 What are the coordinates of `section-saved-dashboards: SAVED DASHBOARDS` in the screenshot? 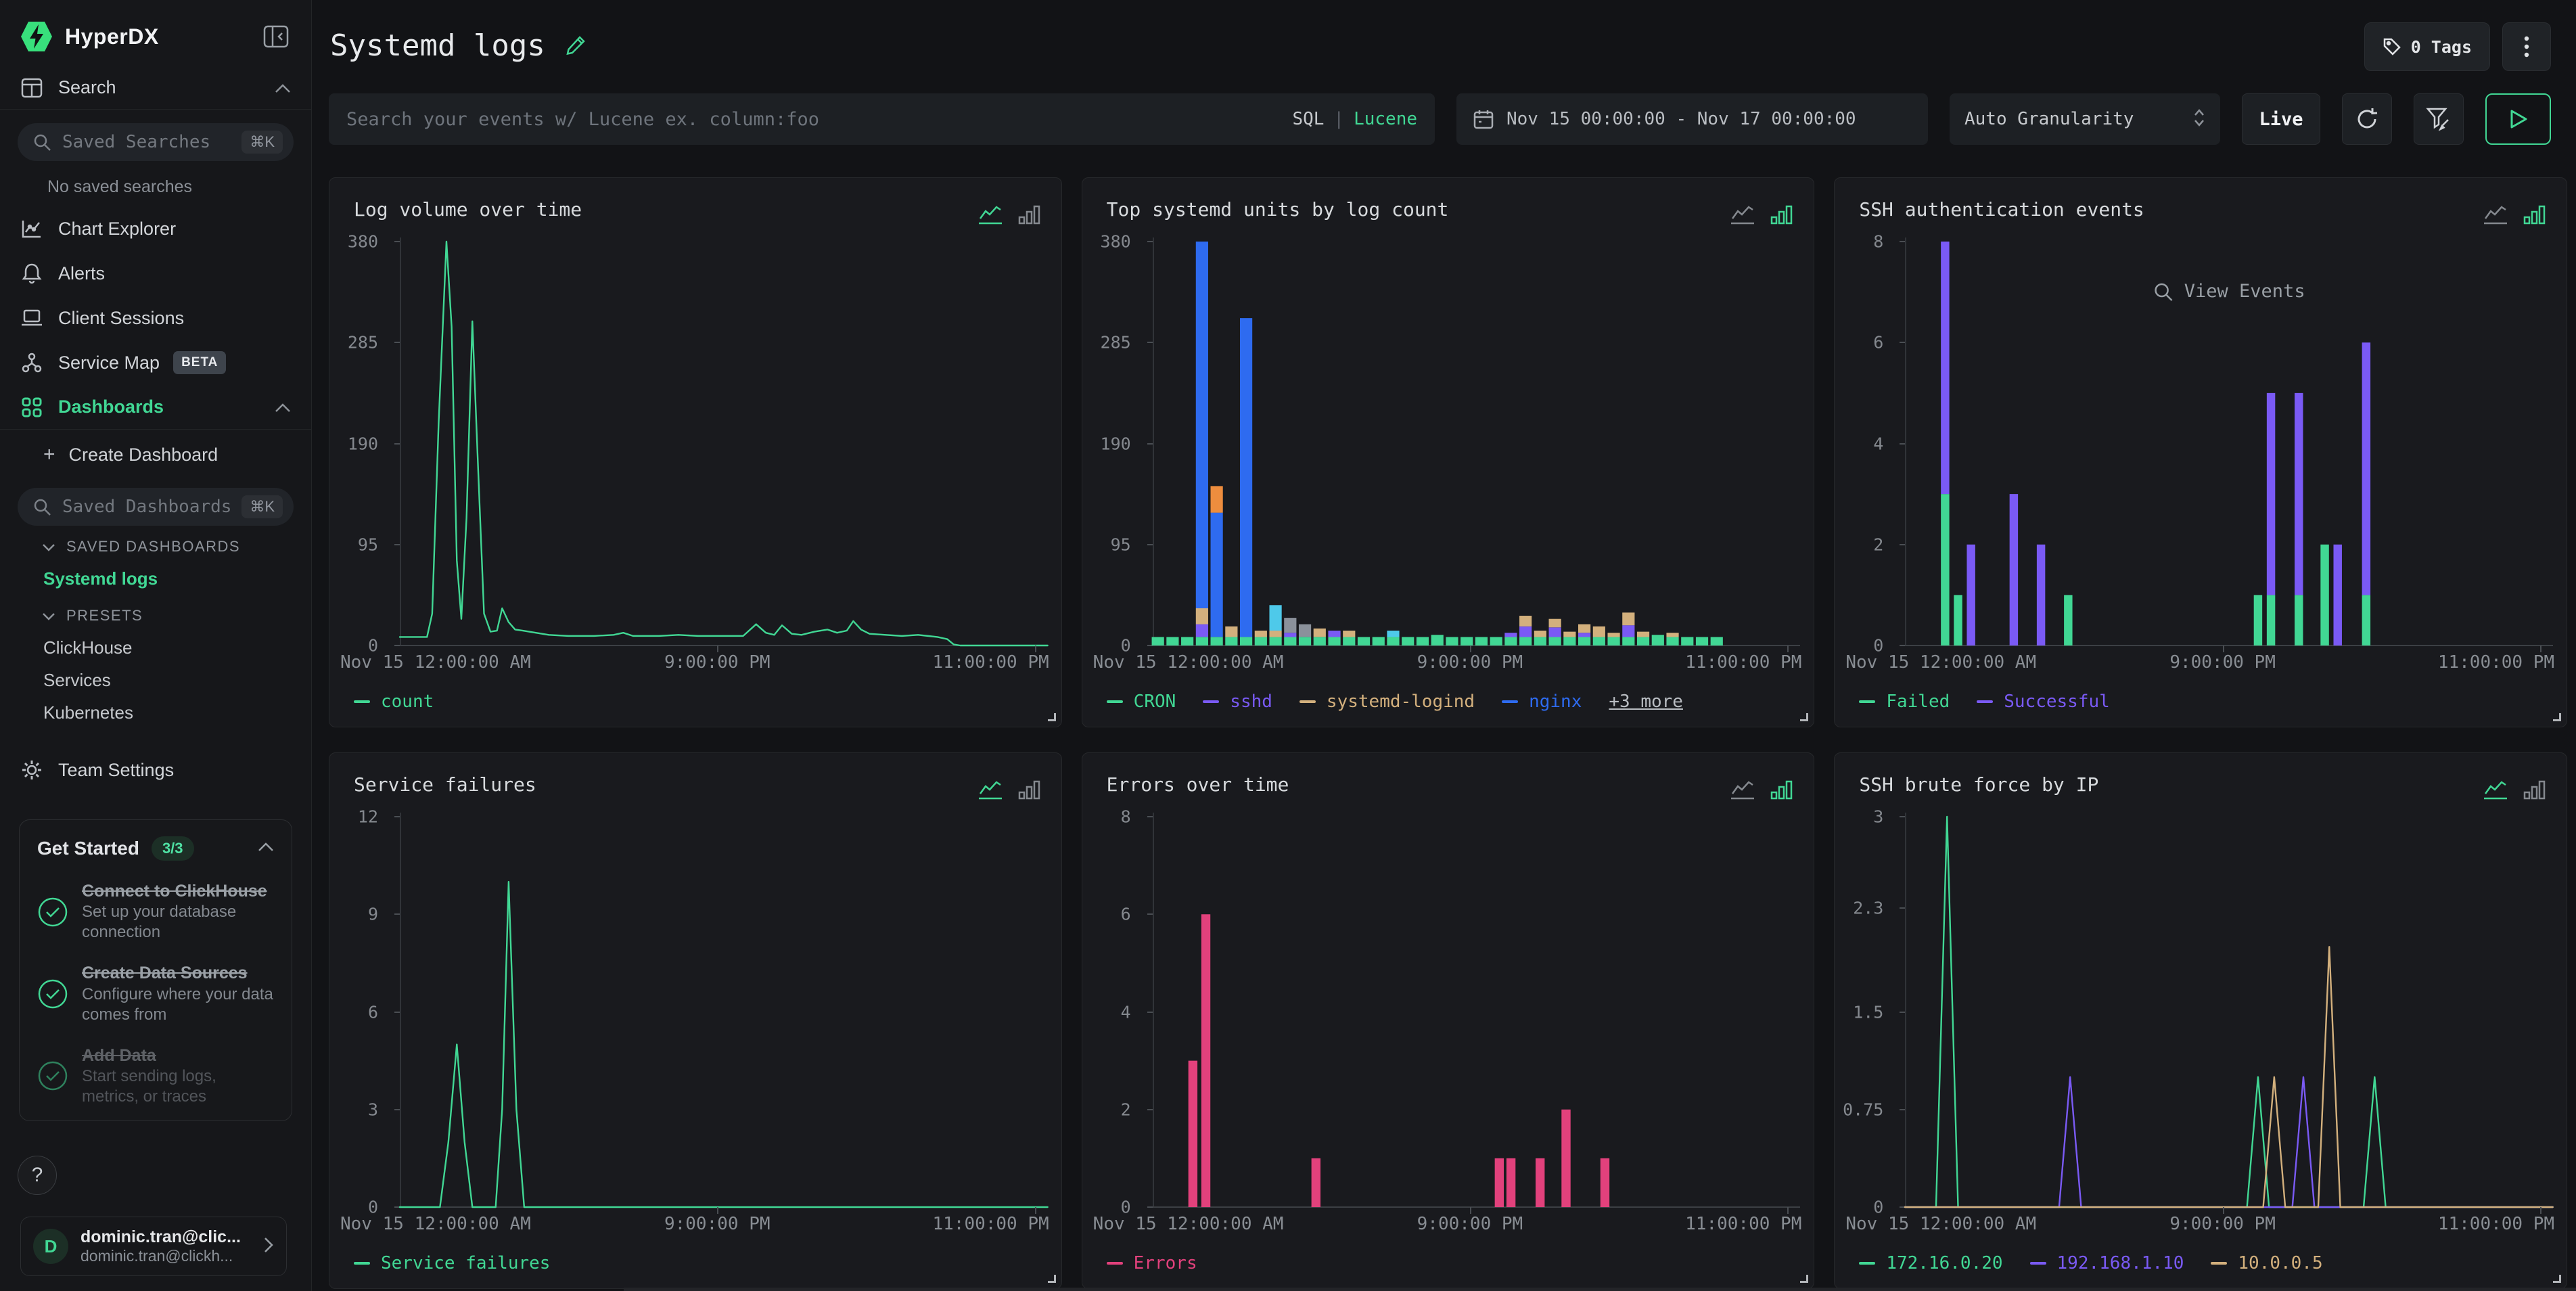 It's located at (155, 546).